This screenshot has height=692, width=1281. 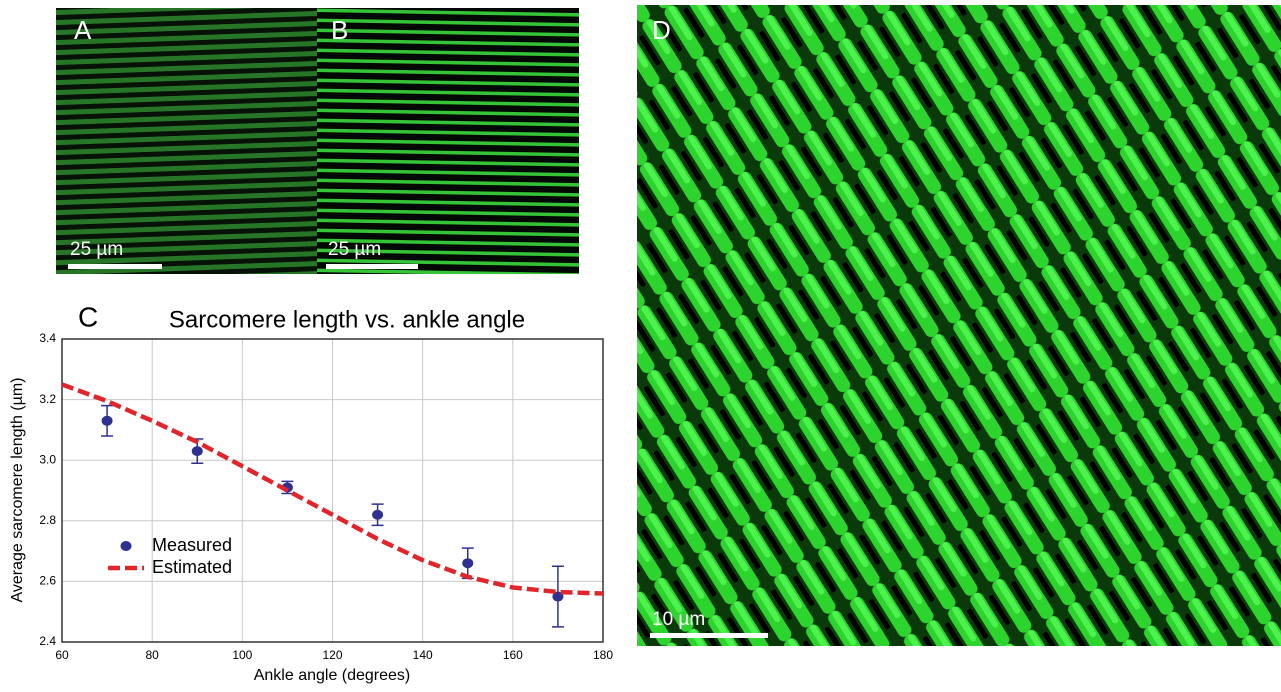 I want to click on y-tick-label: 3.0, so click(x=47, y=459).